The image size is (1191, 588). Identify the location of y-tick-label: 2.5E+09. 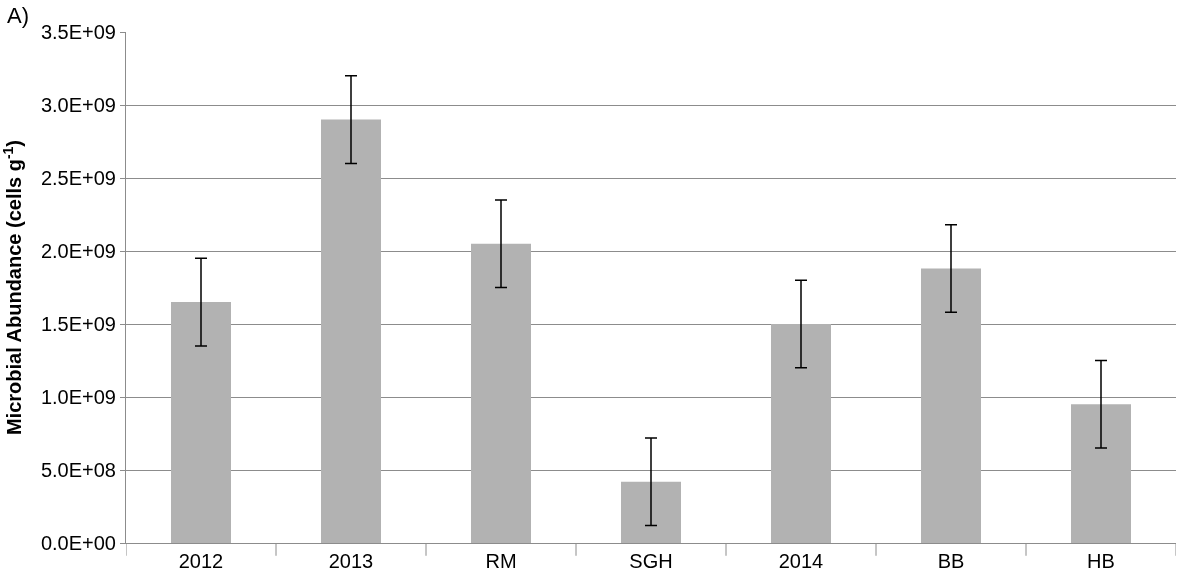
(78, 178).